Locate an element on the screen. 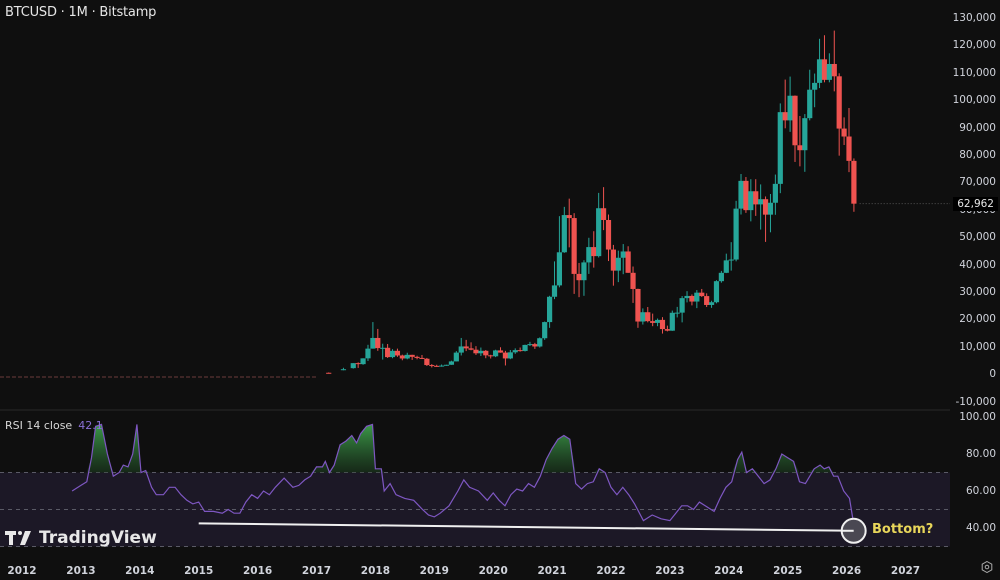  tradingview-logo: TradingView is located at coordinates (81, 538).